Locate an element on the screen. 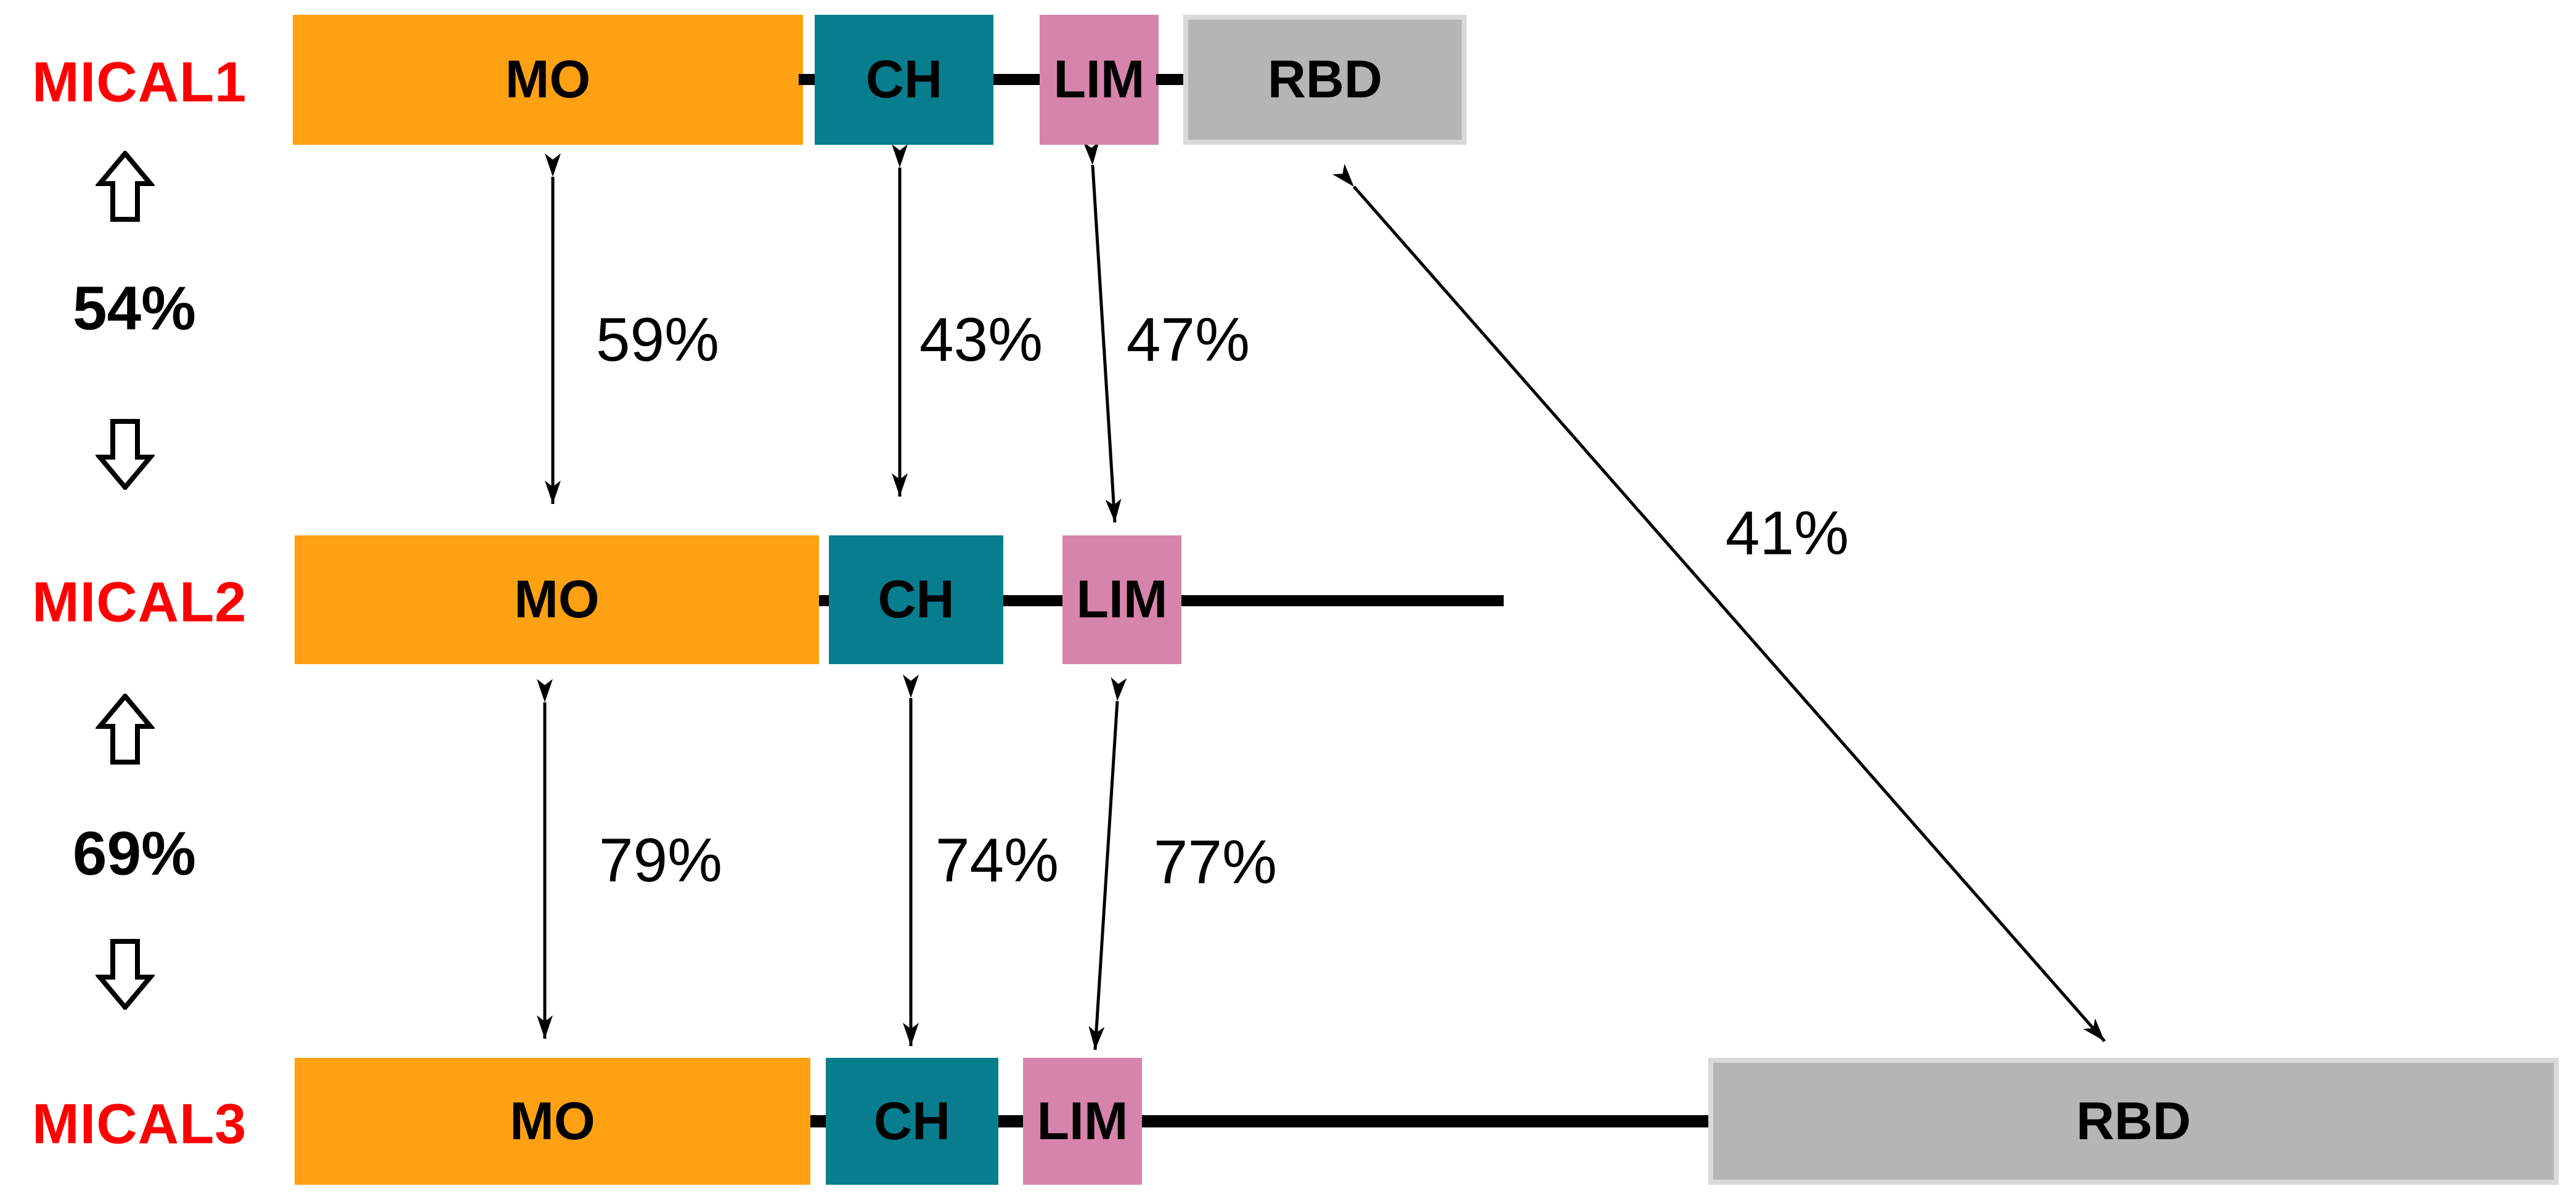 This screenshot has width=2576, height=1202. mical2-cterminal-tail-line is located at coordinates (1343, 600).